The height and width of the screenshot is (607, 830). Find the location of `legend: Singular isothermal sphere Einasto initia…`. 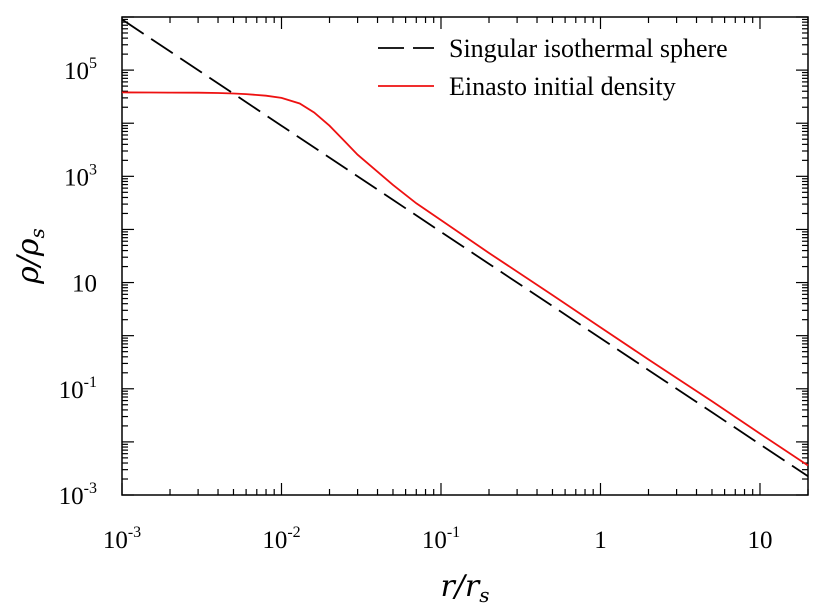

legend: Singular isothermal sphere Einasto initia… is located at coordinates (553, 67).